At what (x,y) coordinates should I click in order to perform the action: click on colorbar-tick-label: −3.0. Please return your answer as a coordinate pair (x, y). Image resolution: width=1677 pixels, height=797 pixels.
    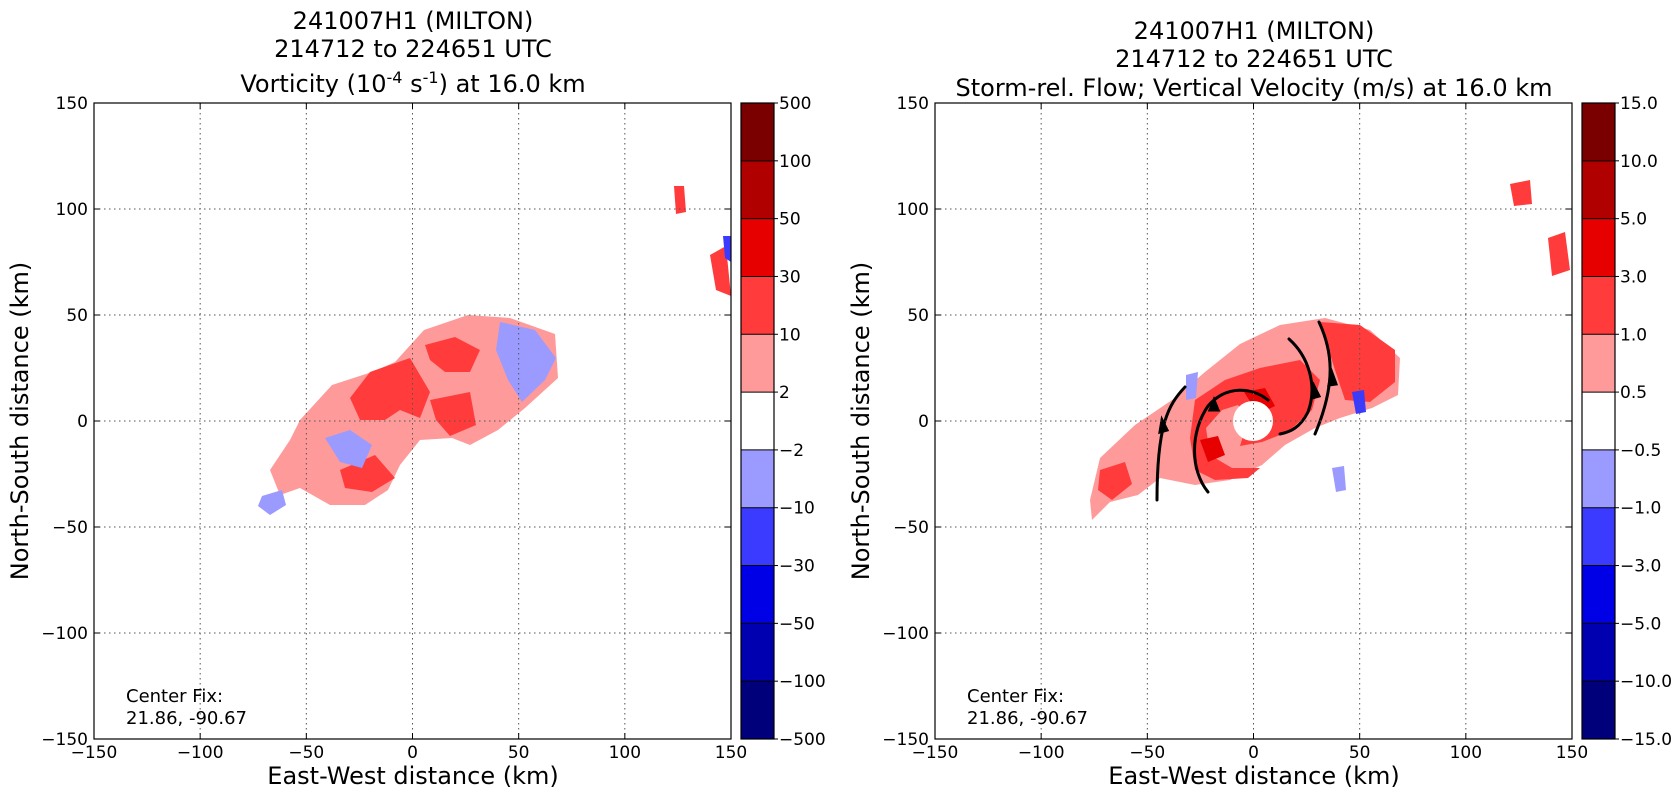
    Looking at the image, I should click on (1640, 567).